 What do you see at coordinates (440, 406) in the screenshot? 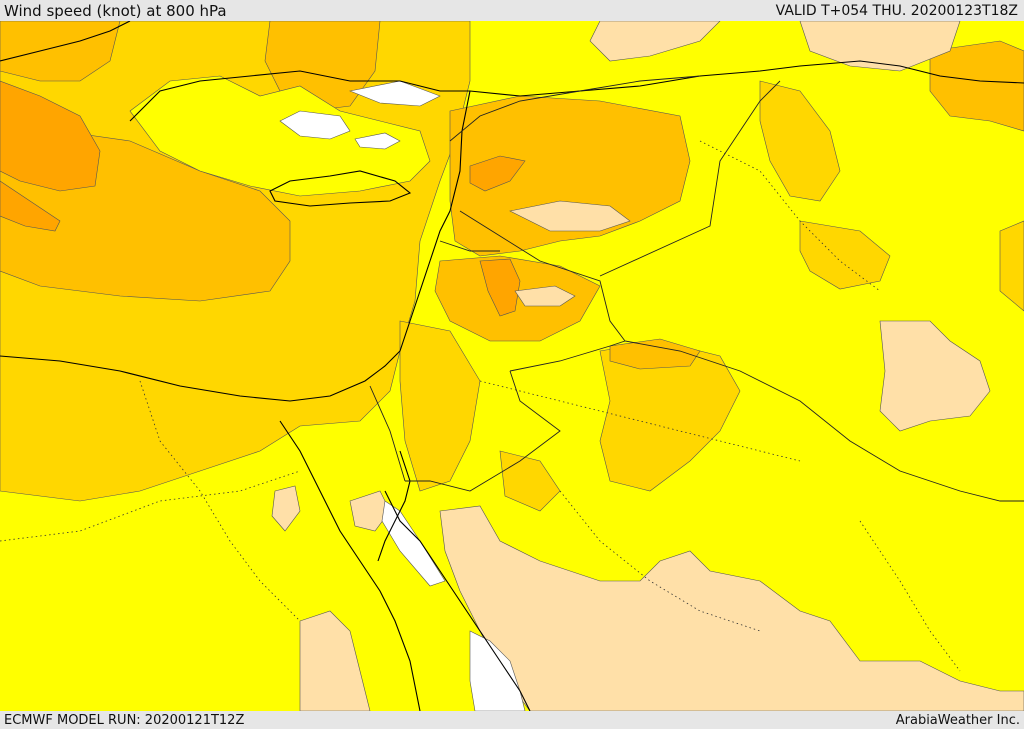
I see `fresh-wind-area-sinai` at bounding box center [440, 406].